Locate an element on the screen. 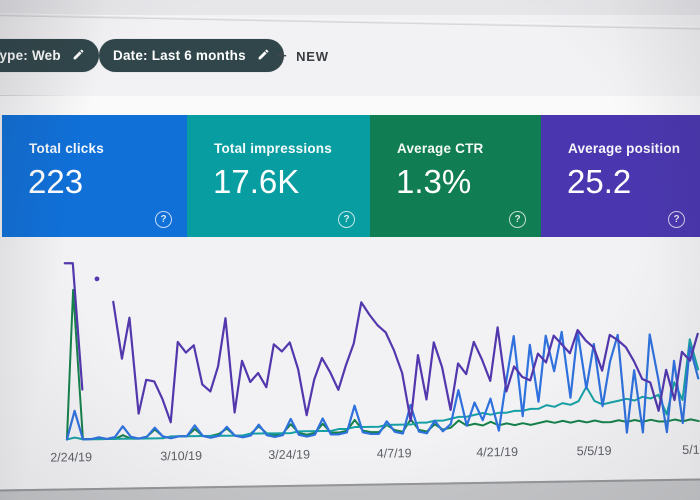  plus-icon: + is located at coordinates (282, 56).